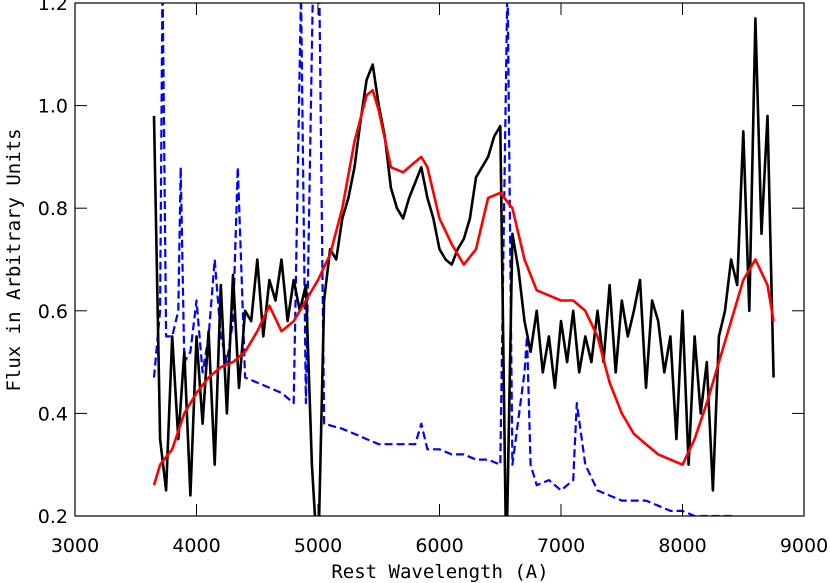 This screenshot has height=583, width=830. I want to click on y-tick-label: 0.6, so click(53, 312).